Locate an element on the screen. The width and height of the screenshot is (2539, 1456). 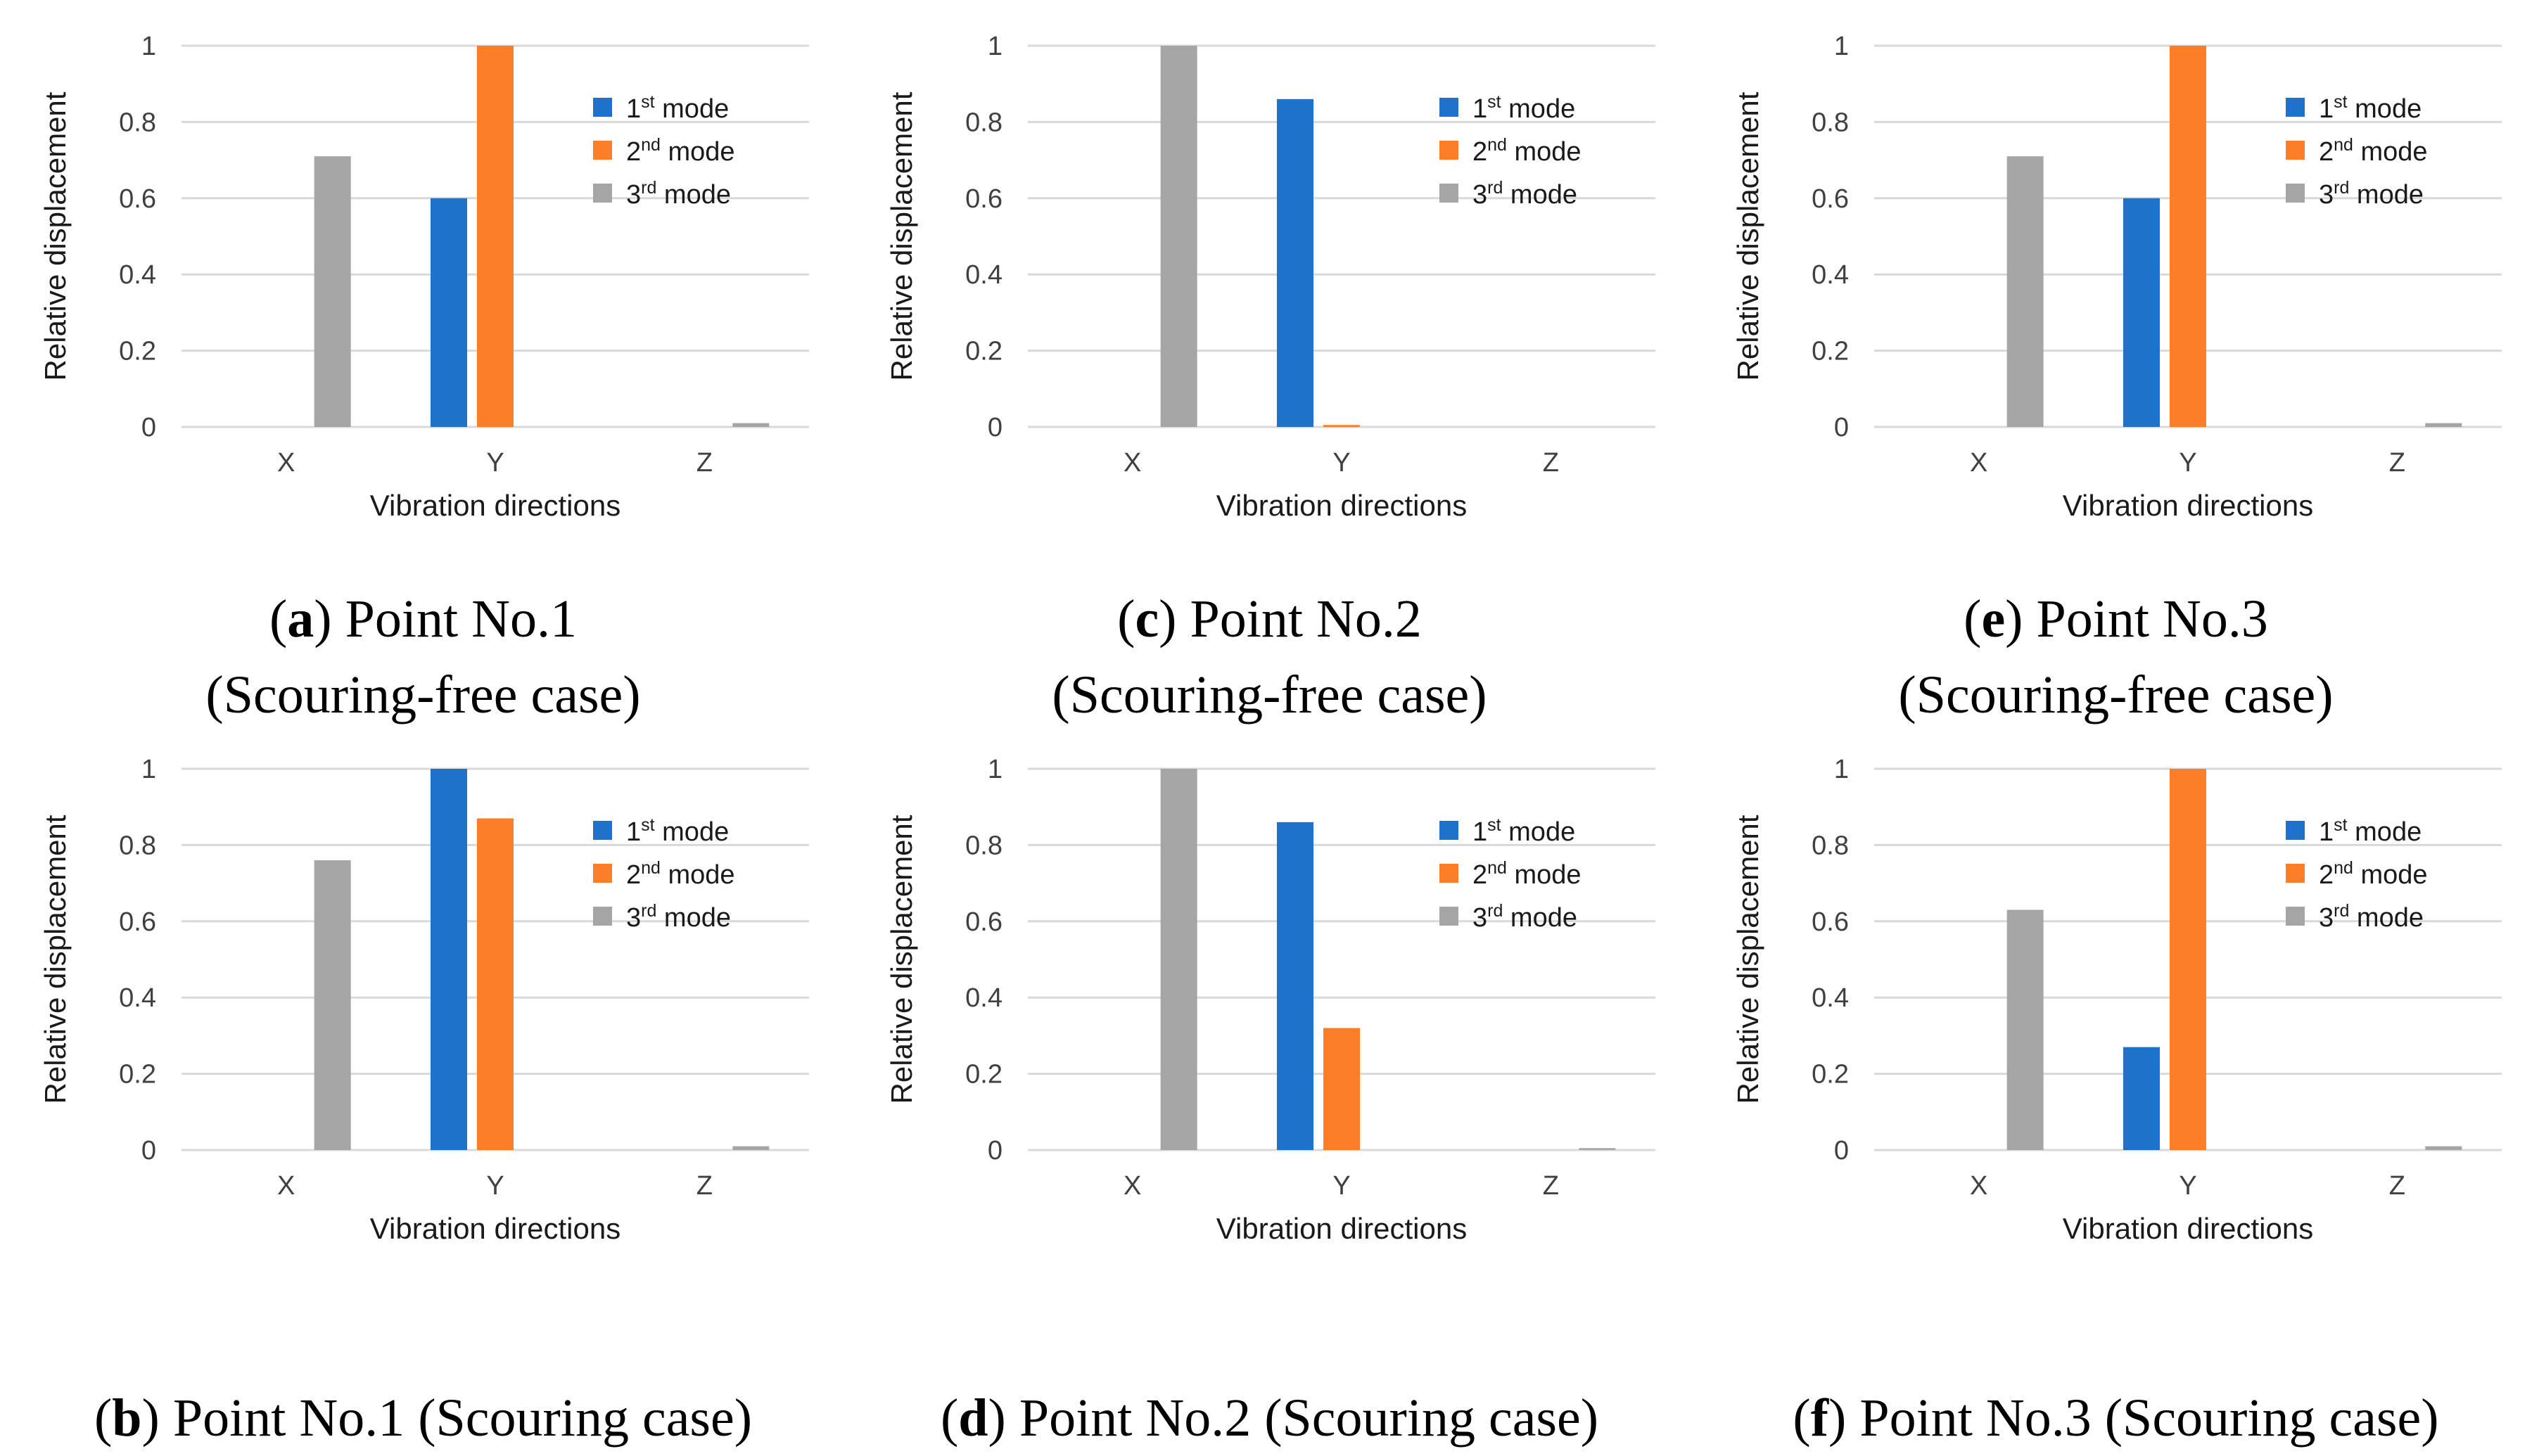
caption-line-2: (Scouring-free case) is located at coordinates (423, 694).